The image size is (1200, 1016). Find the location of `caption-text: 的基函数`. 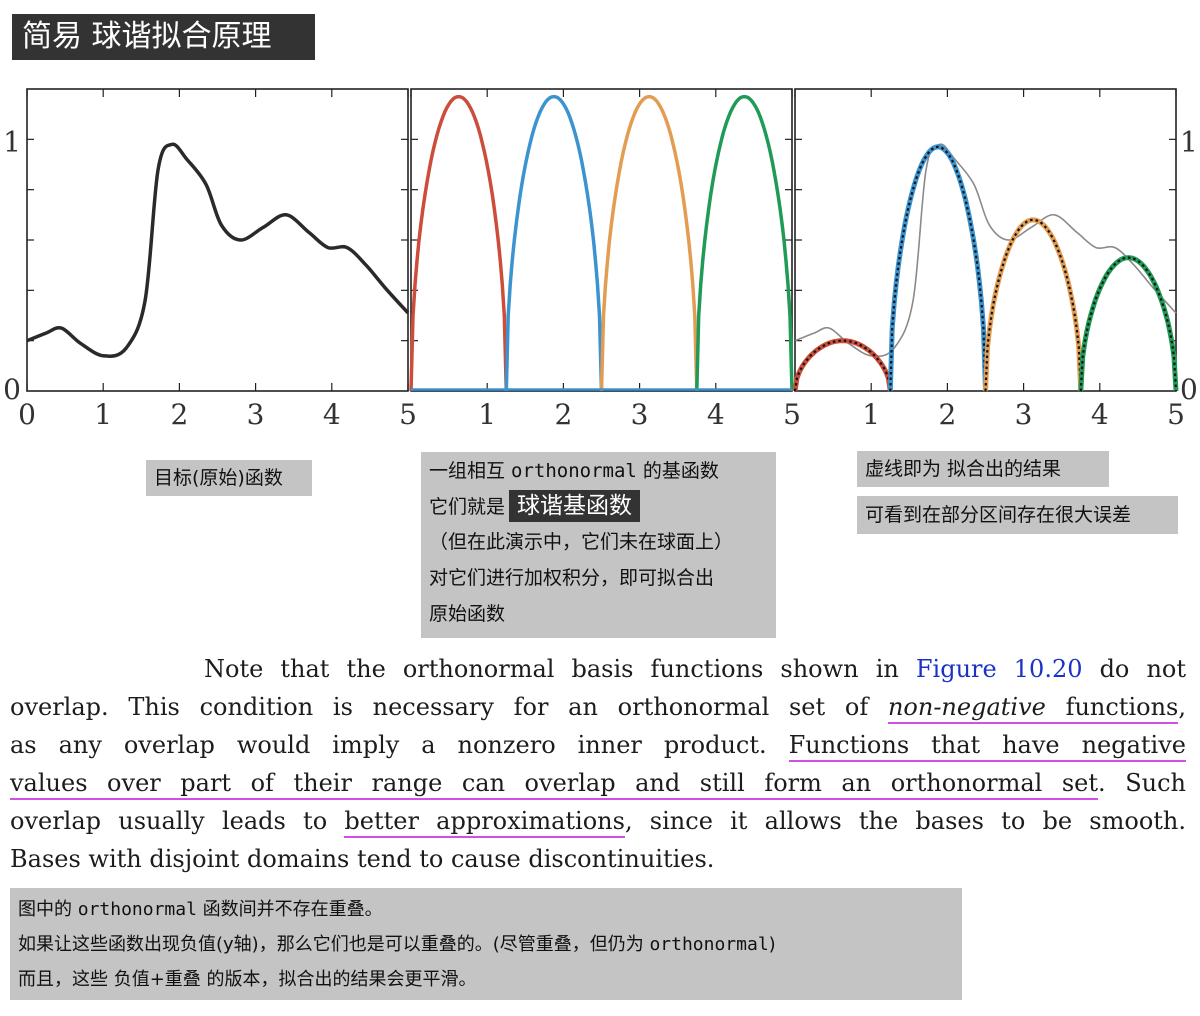

caption-text: 的基函数 is located at coordinates (677, 471).